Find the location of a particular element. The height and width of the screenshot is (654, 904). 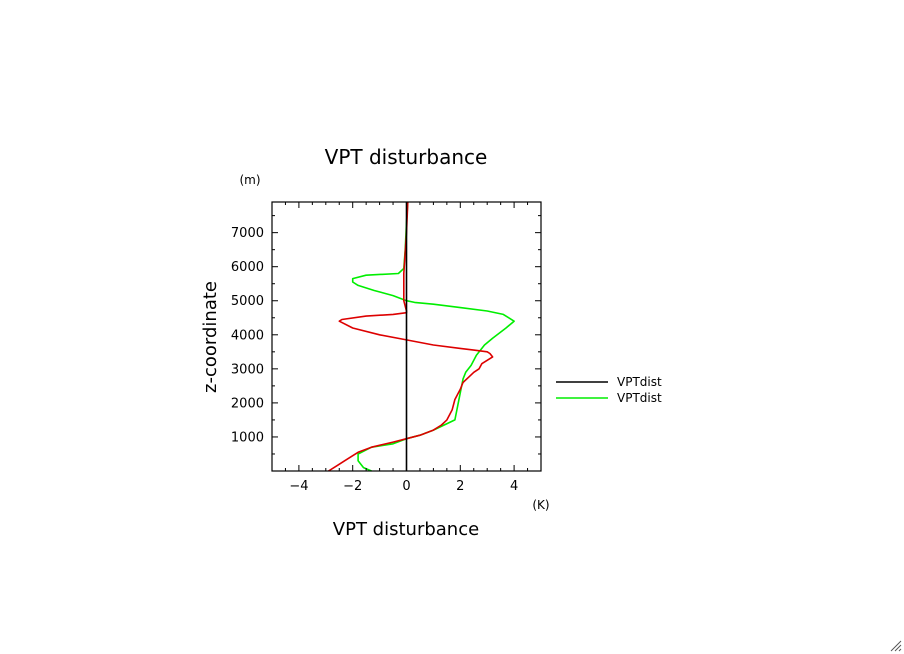

series-layer is located at coordinates (421, 336).